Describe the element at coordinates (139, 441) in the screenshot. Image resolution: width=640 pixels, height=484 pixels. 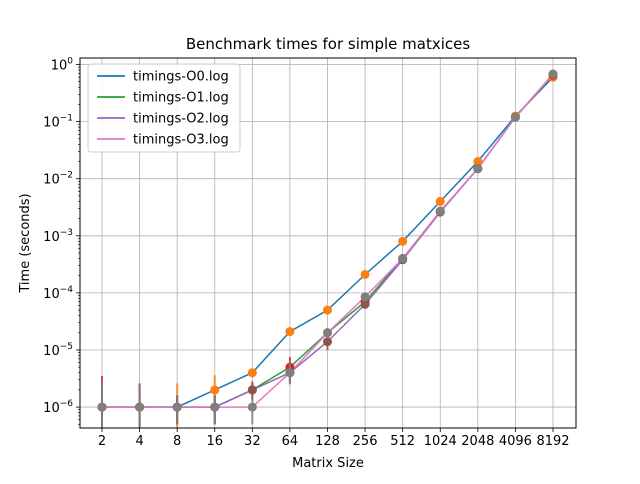
I see `x-tick-label: 4` at that location.